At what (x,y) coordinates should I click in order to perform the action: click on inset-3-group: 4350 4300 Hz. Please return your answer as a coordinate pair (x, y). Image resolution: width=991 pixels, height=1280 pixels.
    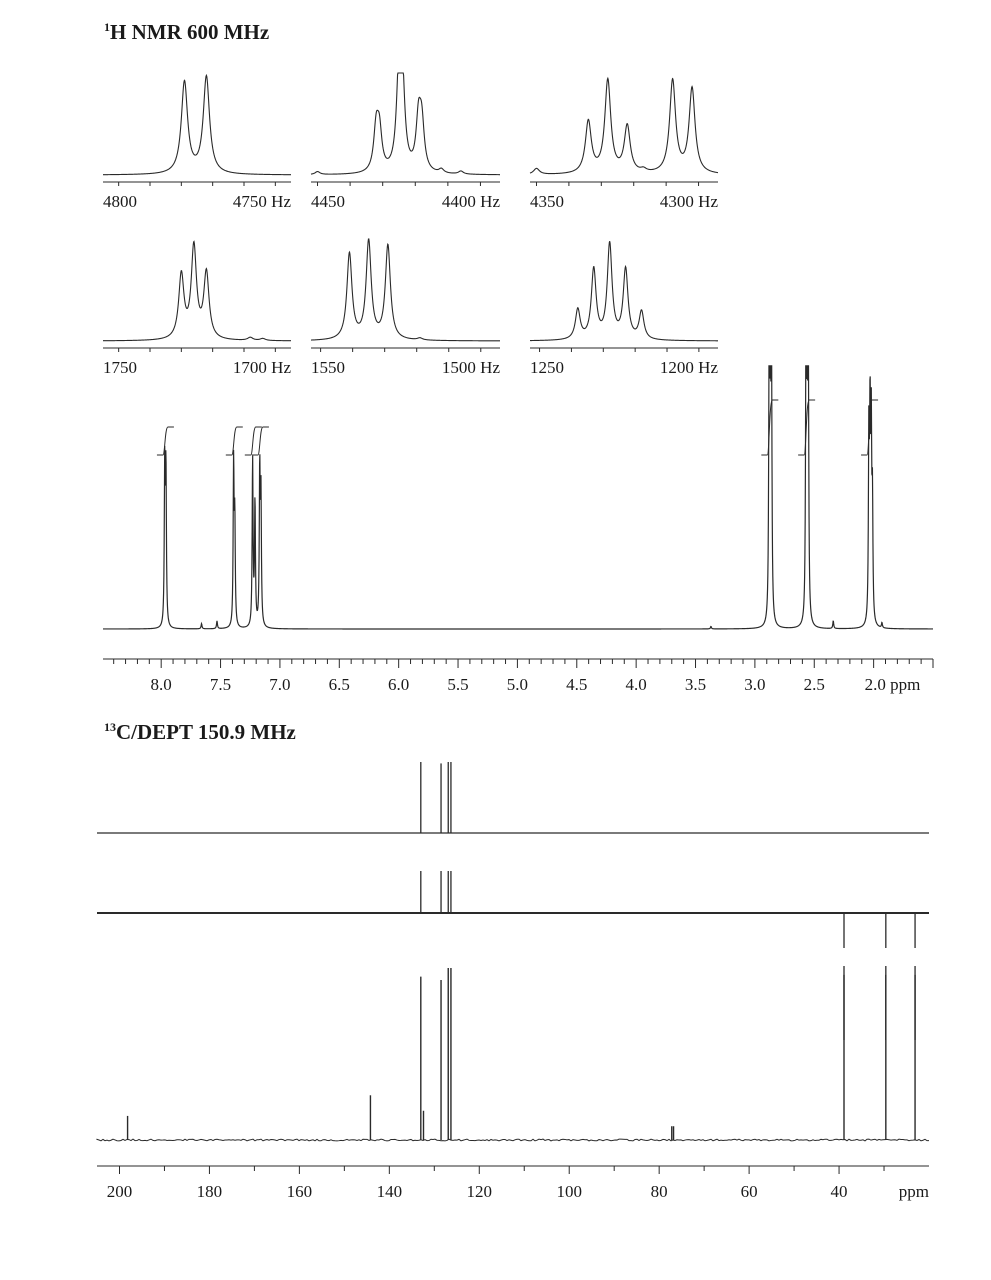
    Looking at the image, I should click on (624, 143).